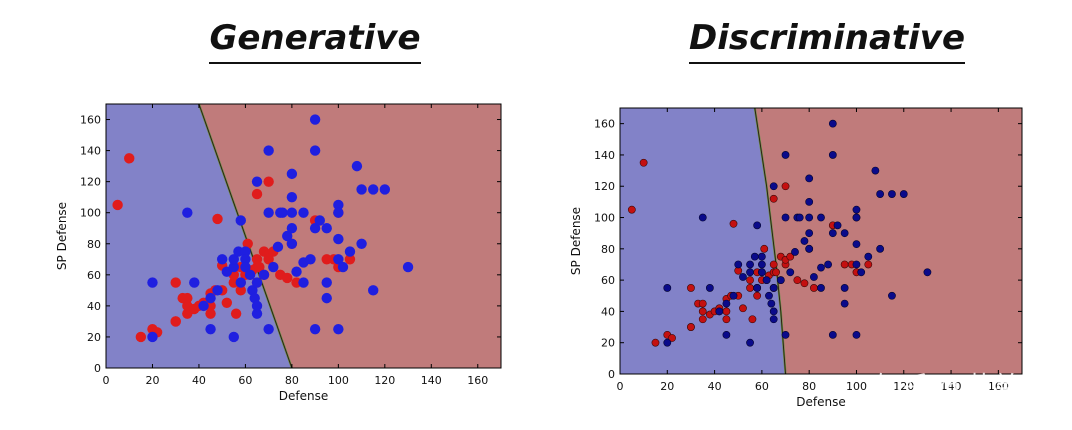 This screenshot has width=1072, height=430. Describe the element at coordinates (94, 337) in the screenshot. I see `generative-ytick-label: 20` at that location.